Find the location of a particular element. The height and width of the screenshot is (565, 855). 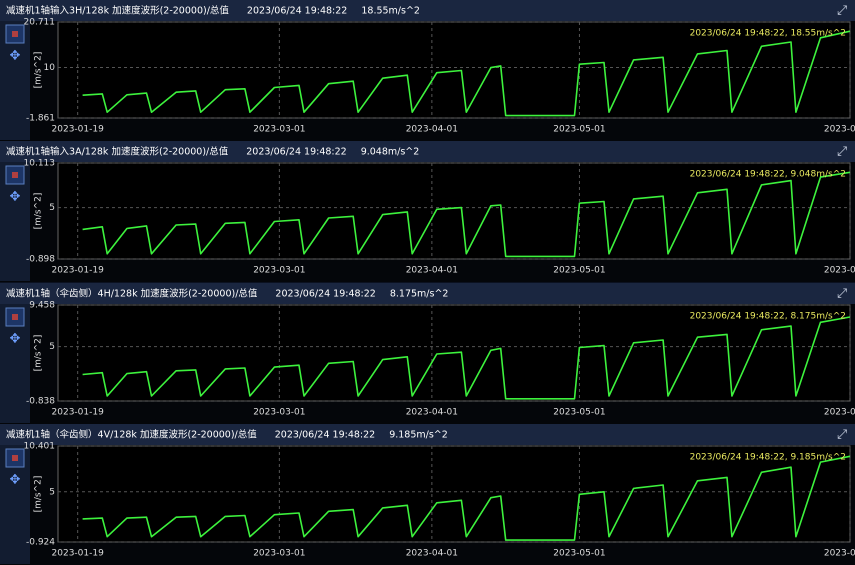

y-tick-label: -0.898 is located at coordinates (40, 260).